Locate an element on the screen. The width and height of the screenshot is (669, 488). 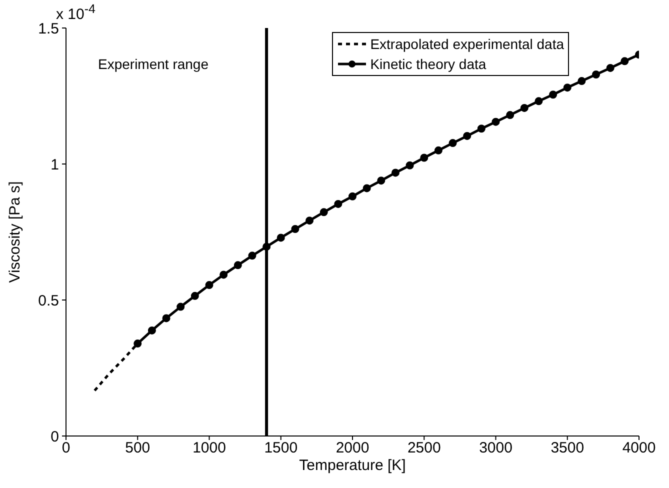
x-tick-label: 3000 is located at coordinates (495, 448).